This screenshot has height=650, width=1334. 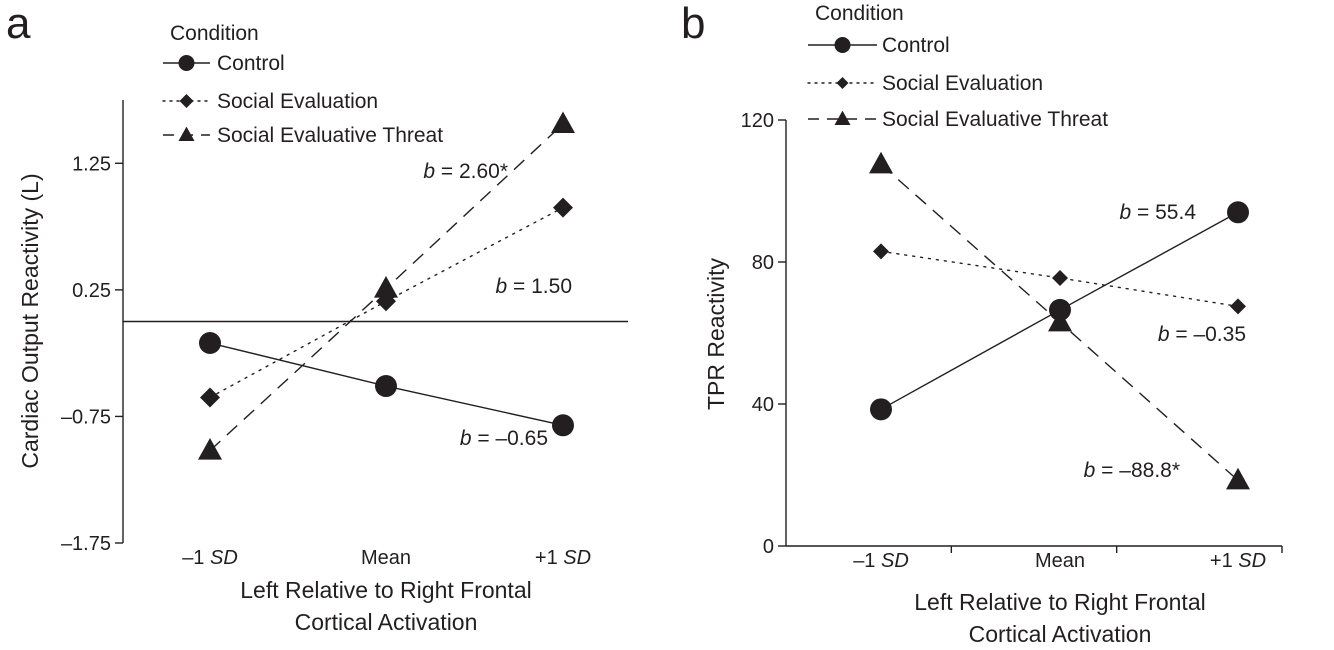 What do you see at coordinates (386, 558) in the screenshot?
I see `panel-a-x-tick-label: Mean` at bounding box center [386, 558].